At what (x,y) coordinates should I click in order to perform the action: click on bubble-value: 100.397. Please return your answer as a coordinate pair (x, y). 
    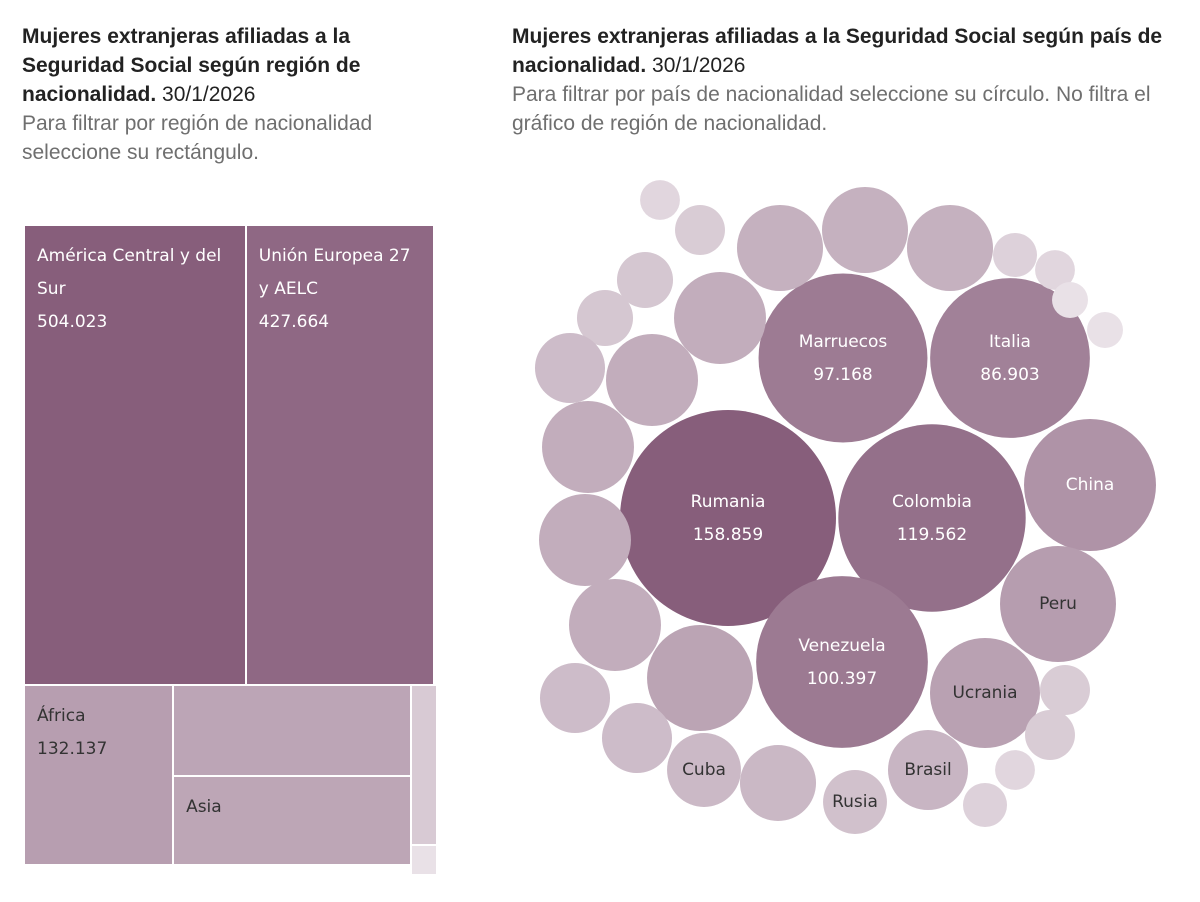
    Looking at the image, I should click on (842, 679).